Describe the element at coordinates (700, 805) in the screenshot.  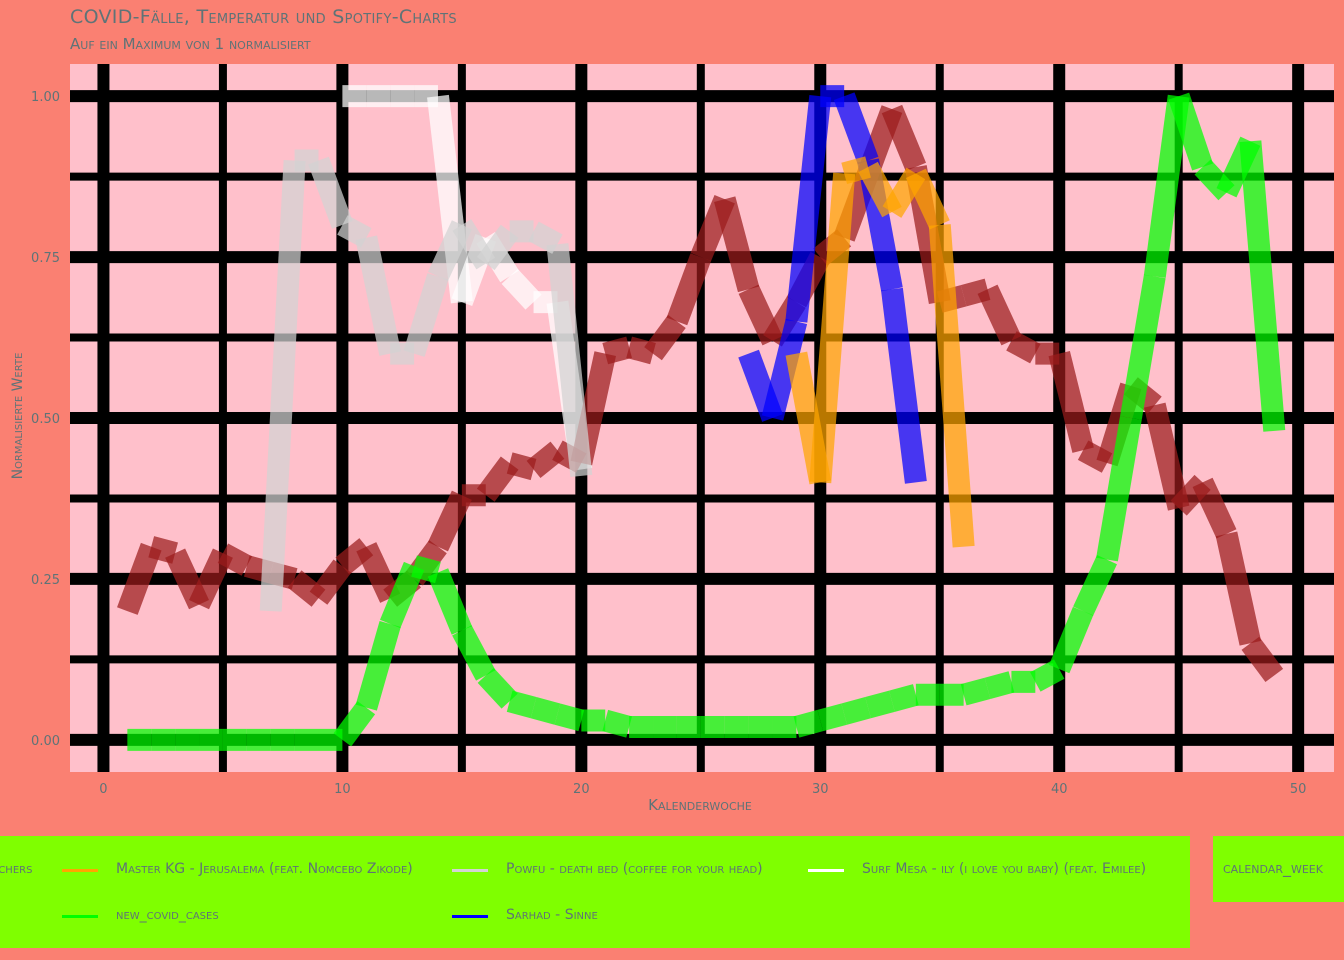
I see `x-axis-label: Kalenderwoche` at that location.